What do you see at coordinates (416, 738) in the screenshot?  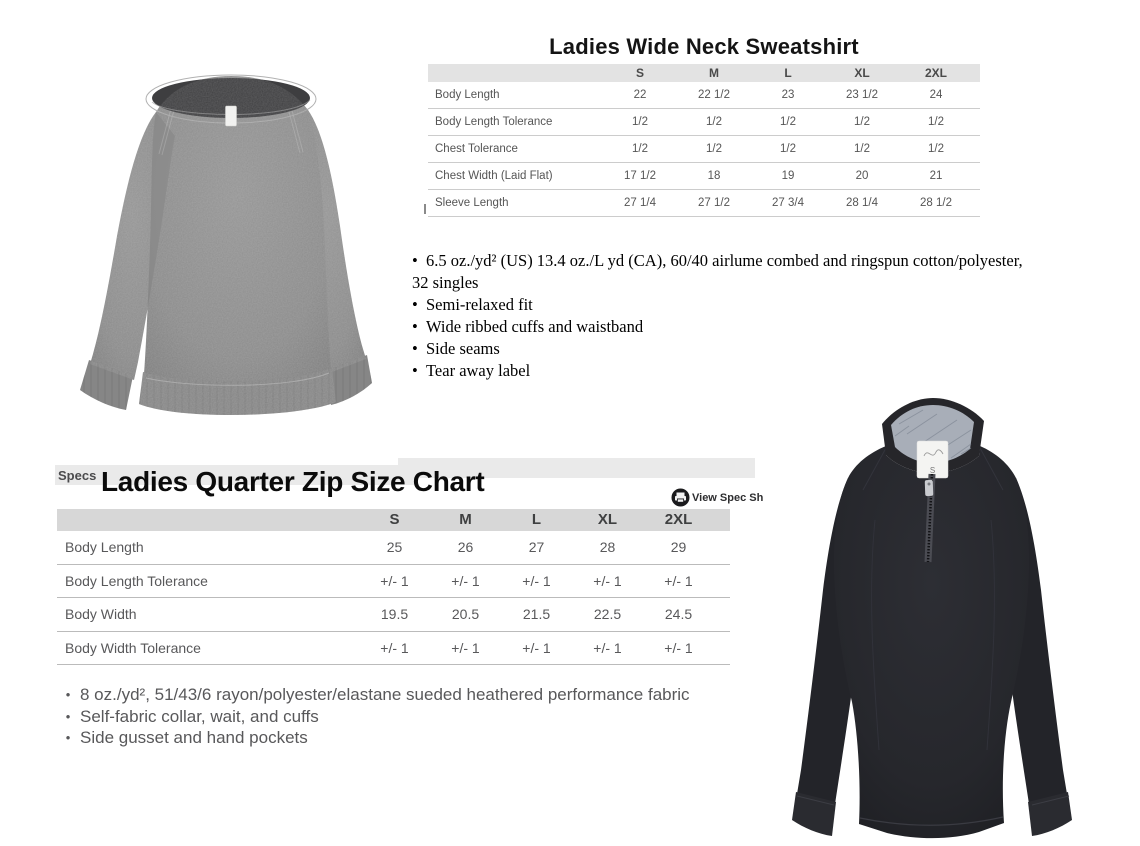 I see `list-item: • Side gusset and hand pockets` at bounding box center [416, 738].